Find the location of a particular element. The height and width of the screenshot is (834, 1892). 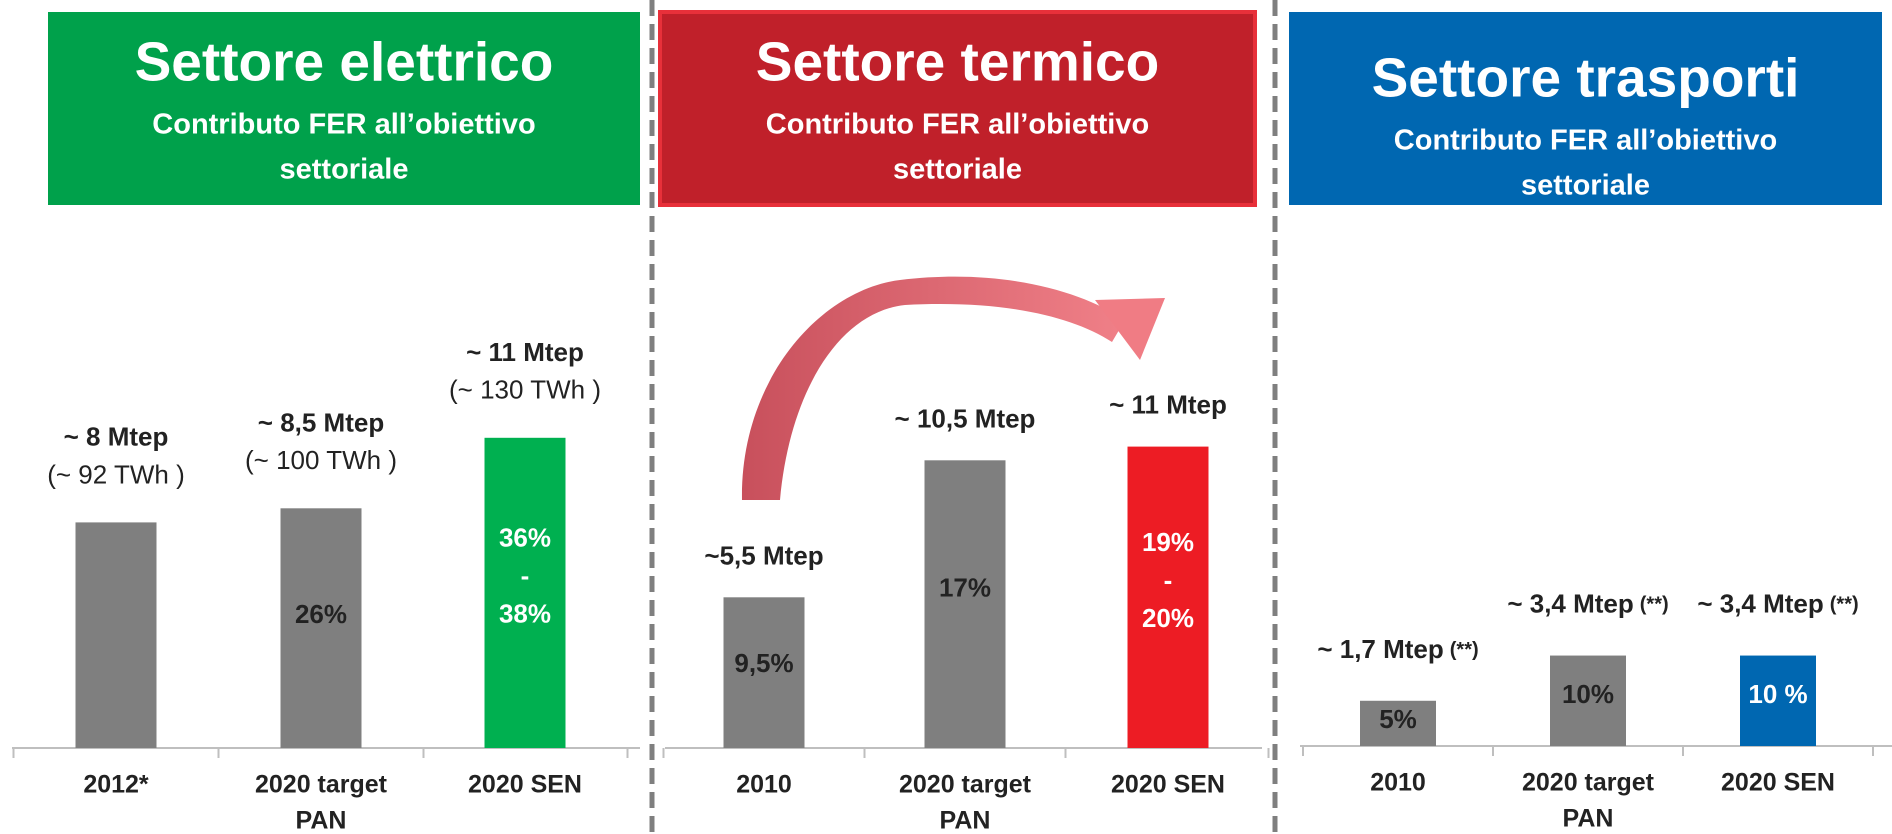

value-label-text: ~5,5 Mtep is located at coordinates (763, 555).